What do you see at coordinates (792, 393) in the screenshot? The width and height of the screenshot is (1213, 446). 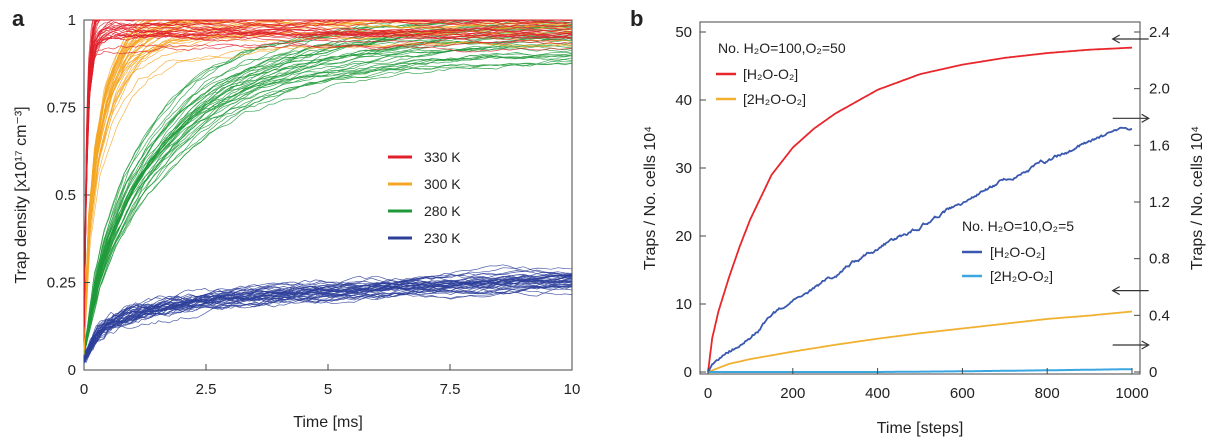 I see `x-tick-label: 200` at bounding box center [792, 393].